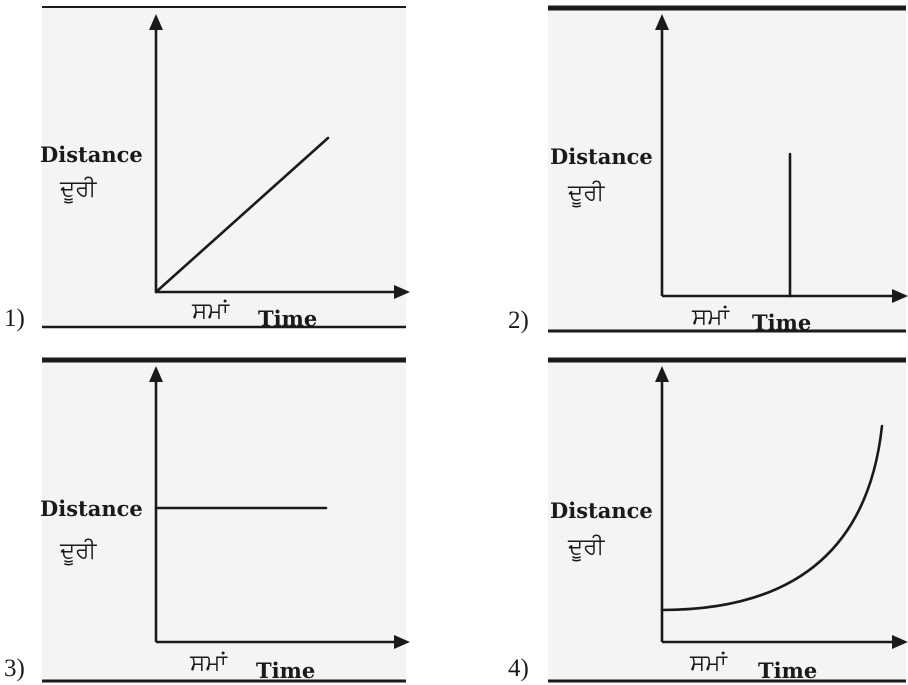 The width and height of the screenshot is (908, 685). Describe the element at coordinates (586, 194) in the screenshot. I see `option-2-y-label-pa: ਦੂਰੀ` at that location.